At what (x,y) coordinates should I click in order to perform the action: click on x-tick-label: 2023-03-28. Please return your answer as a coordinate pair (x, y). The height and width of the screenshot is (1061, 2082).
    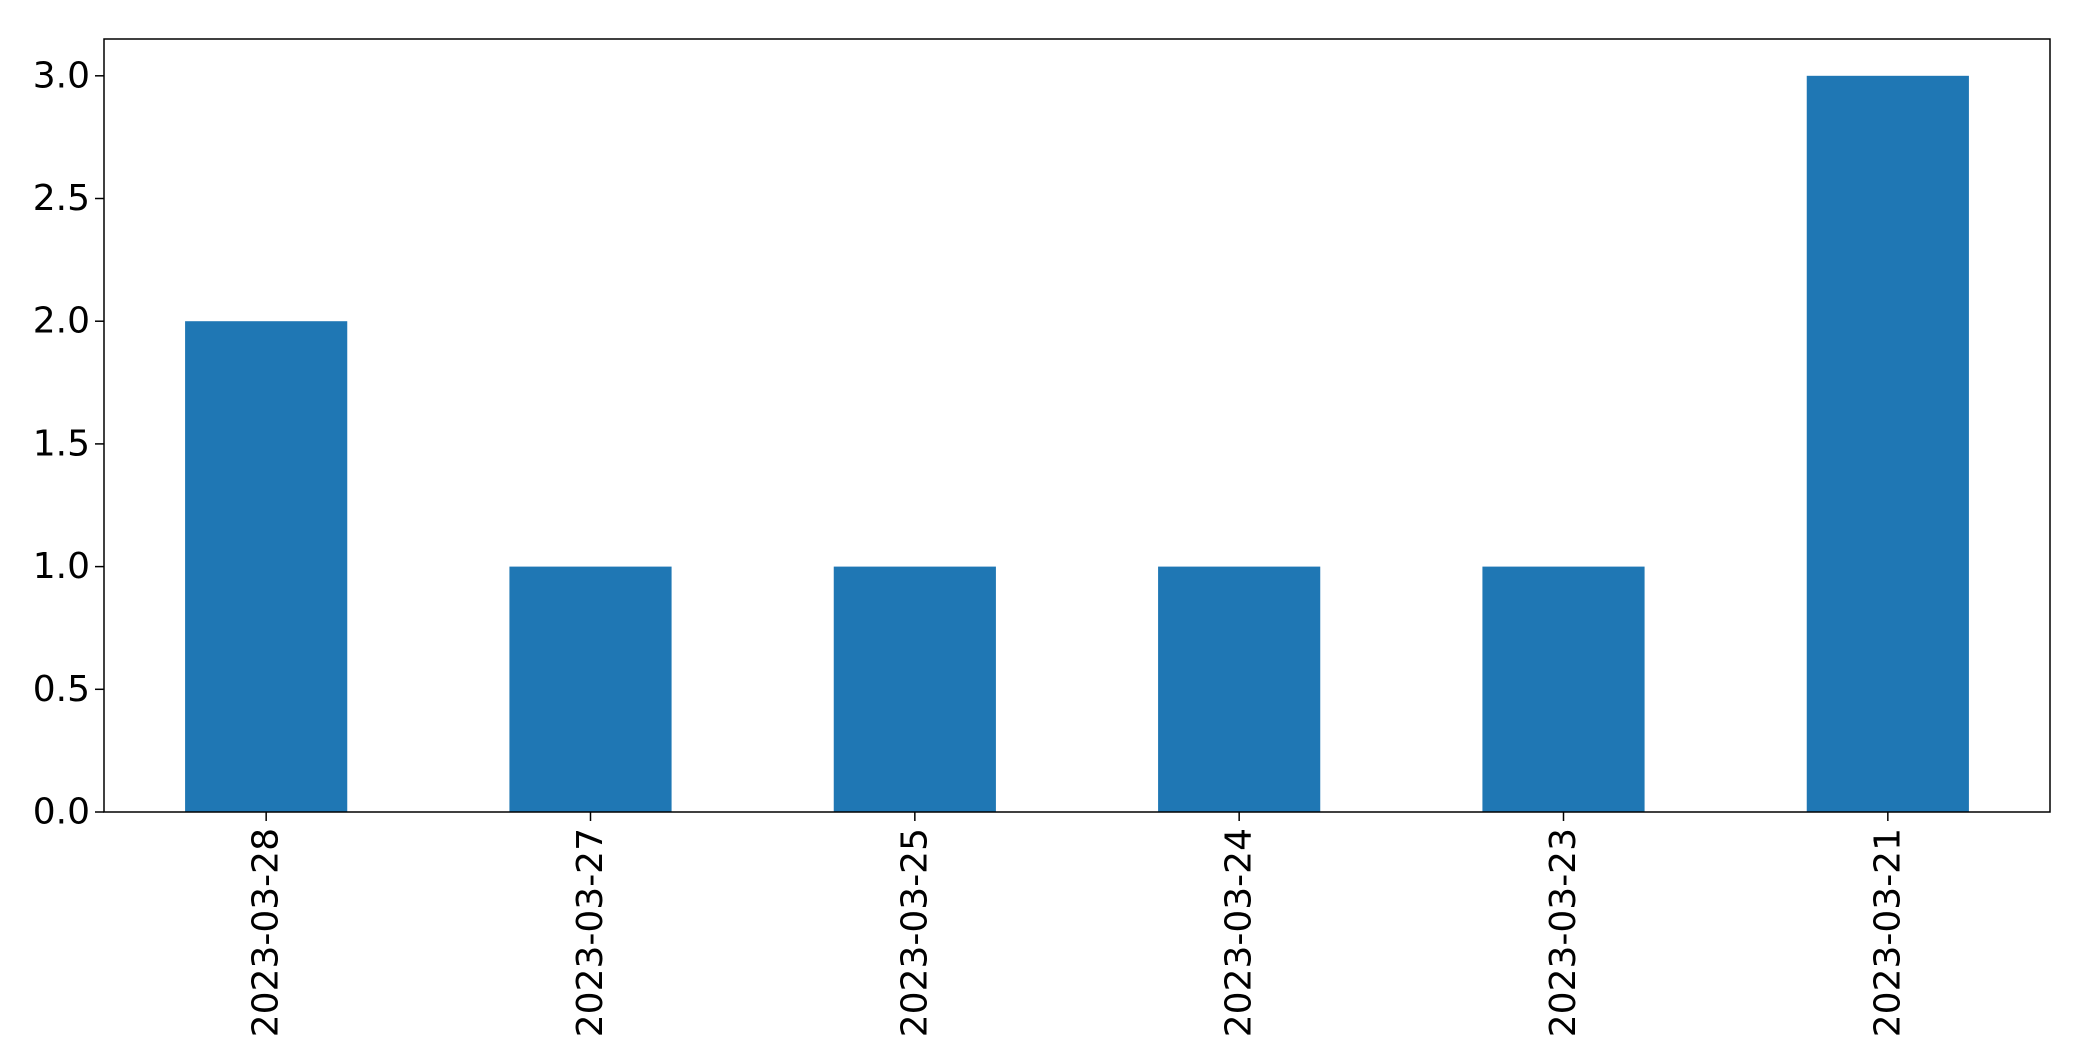
    Looking at the image, I should click on (266, 932).